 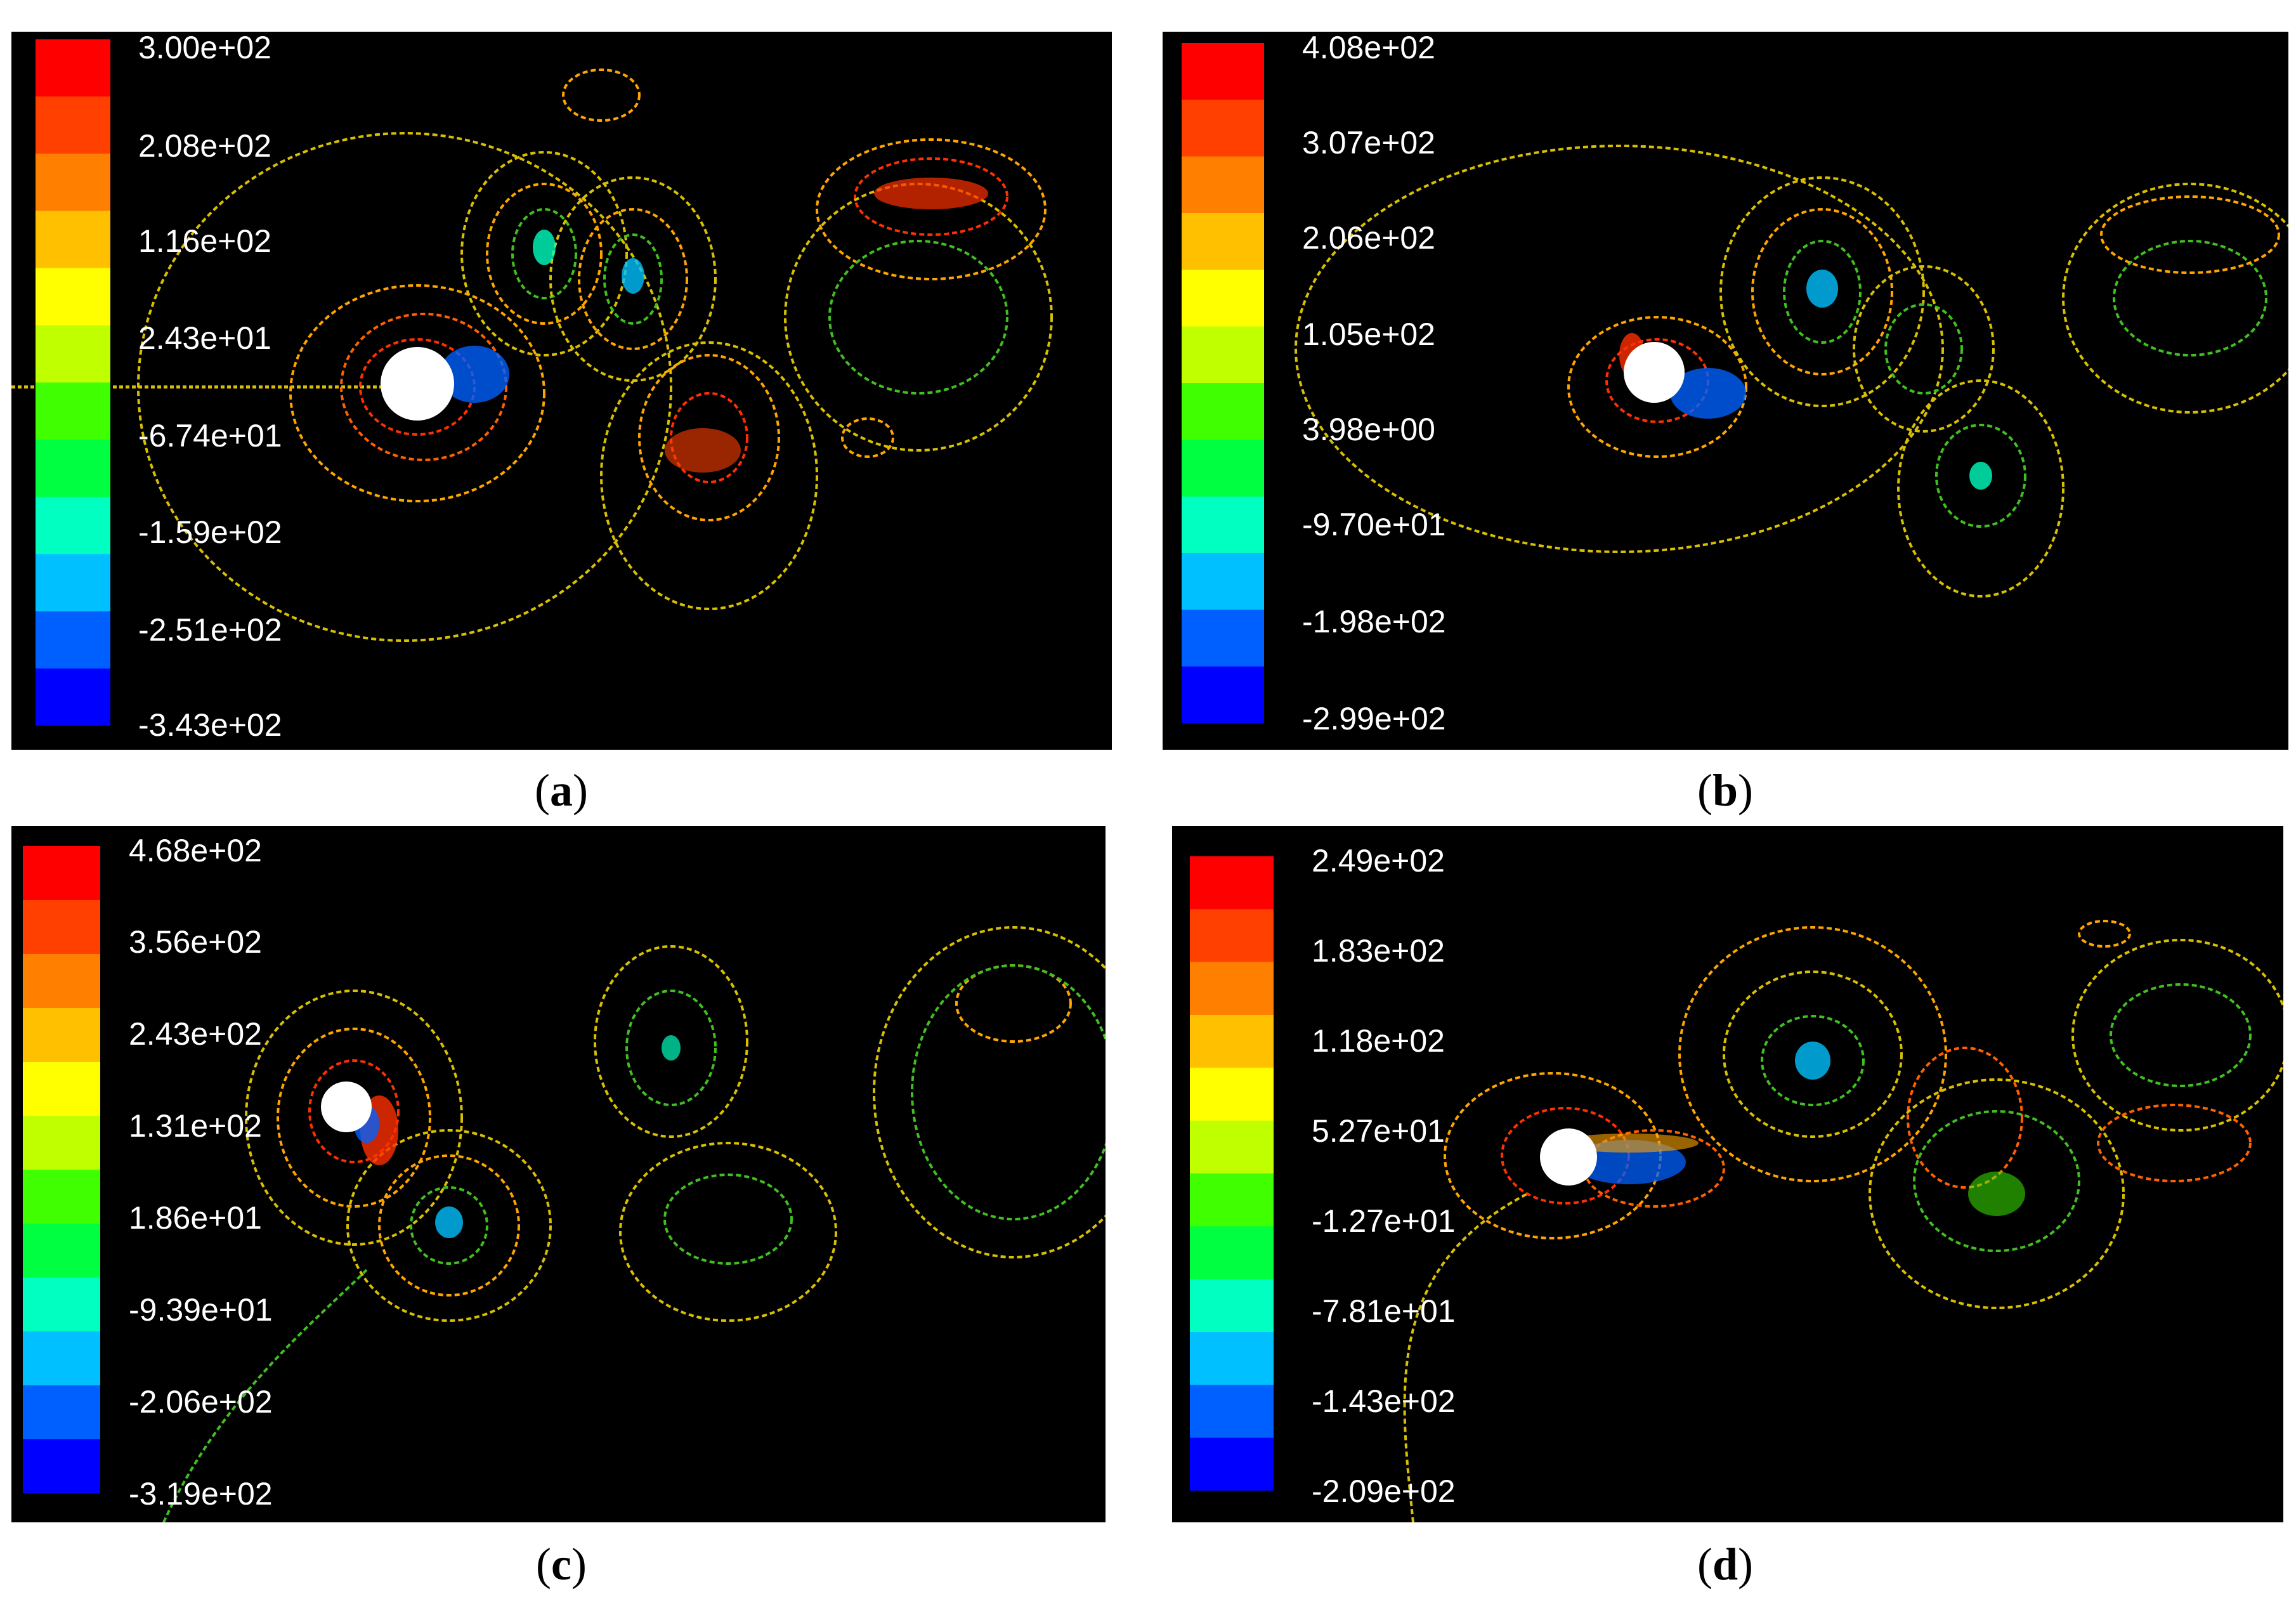 I want to click on colorbar-tick: 1.18e+02, so click(x=1379, y=1041).